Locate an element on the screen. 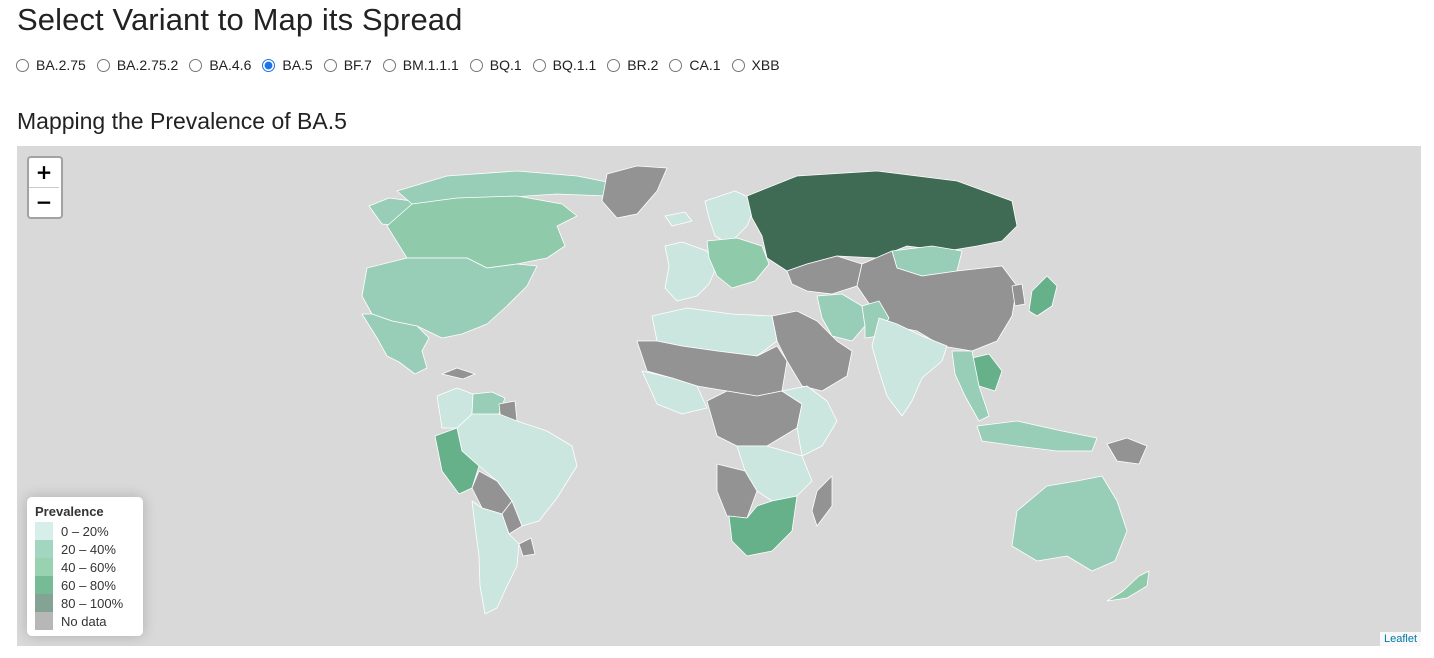 This screenshot has height=658, width=1434. zoom-control: + − is located at coordinates (45, 187).